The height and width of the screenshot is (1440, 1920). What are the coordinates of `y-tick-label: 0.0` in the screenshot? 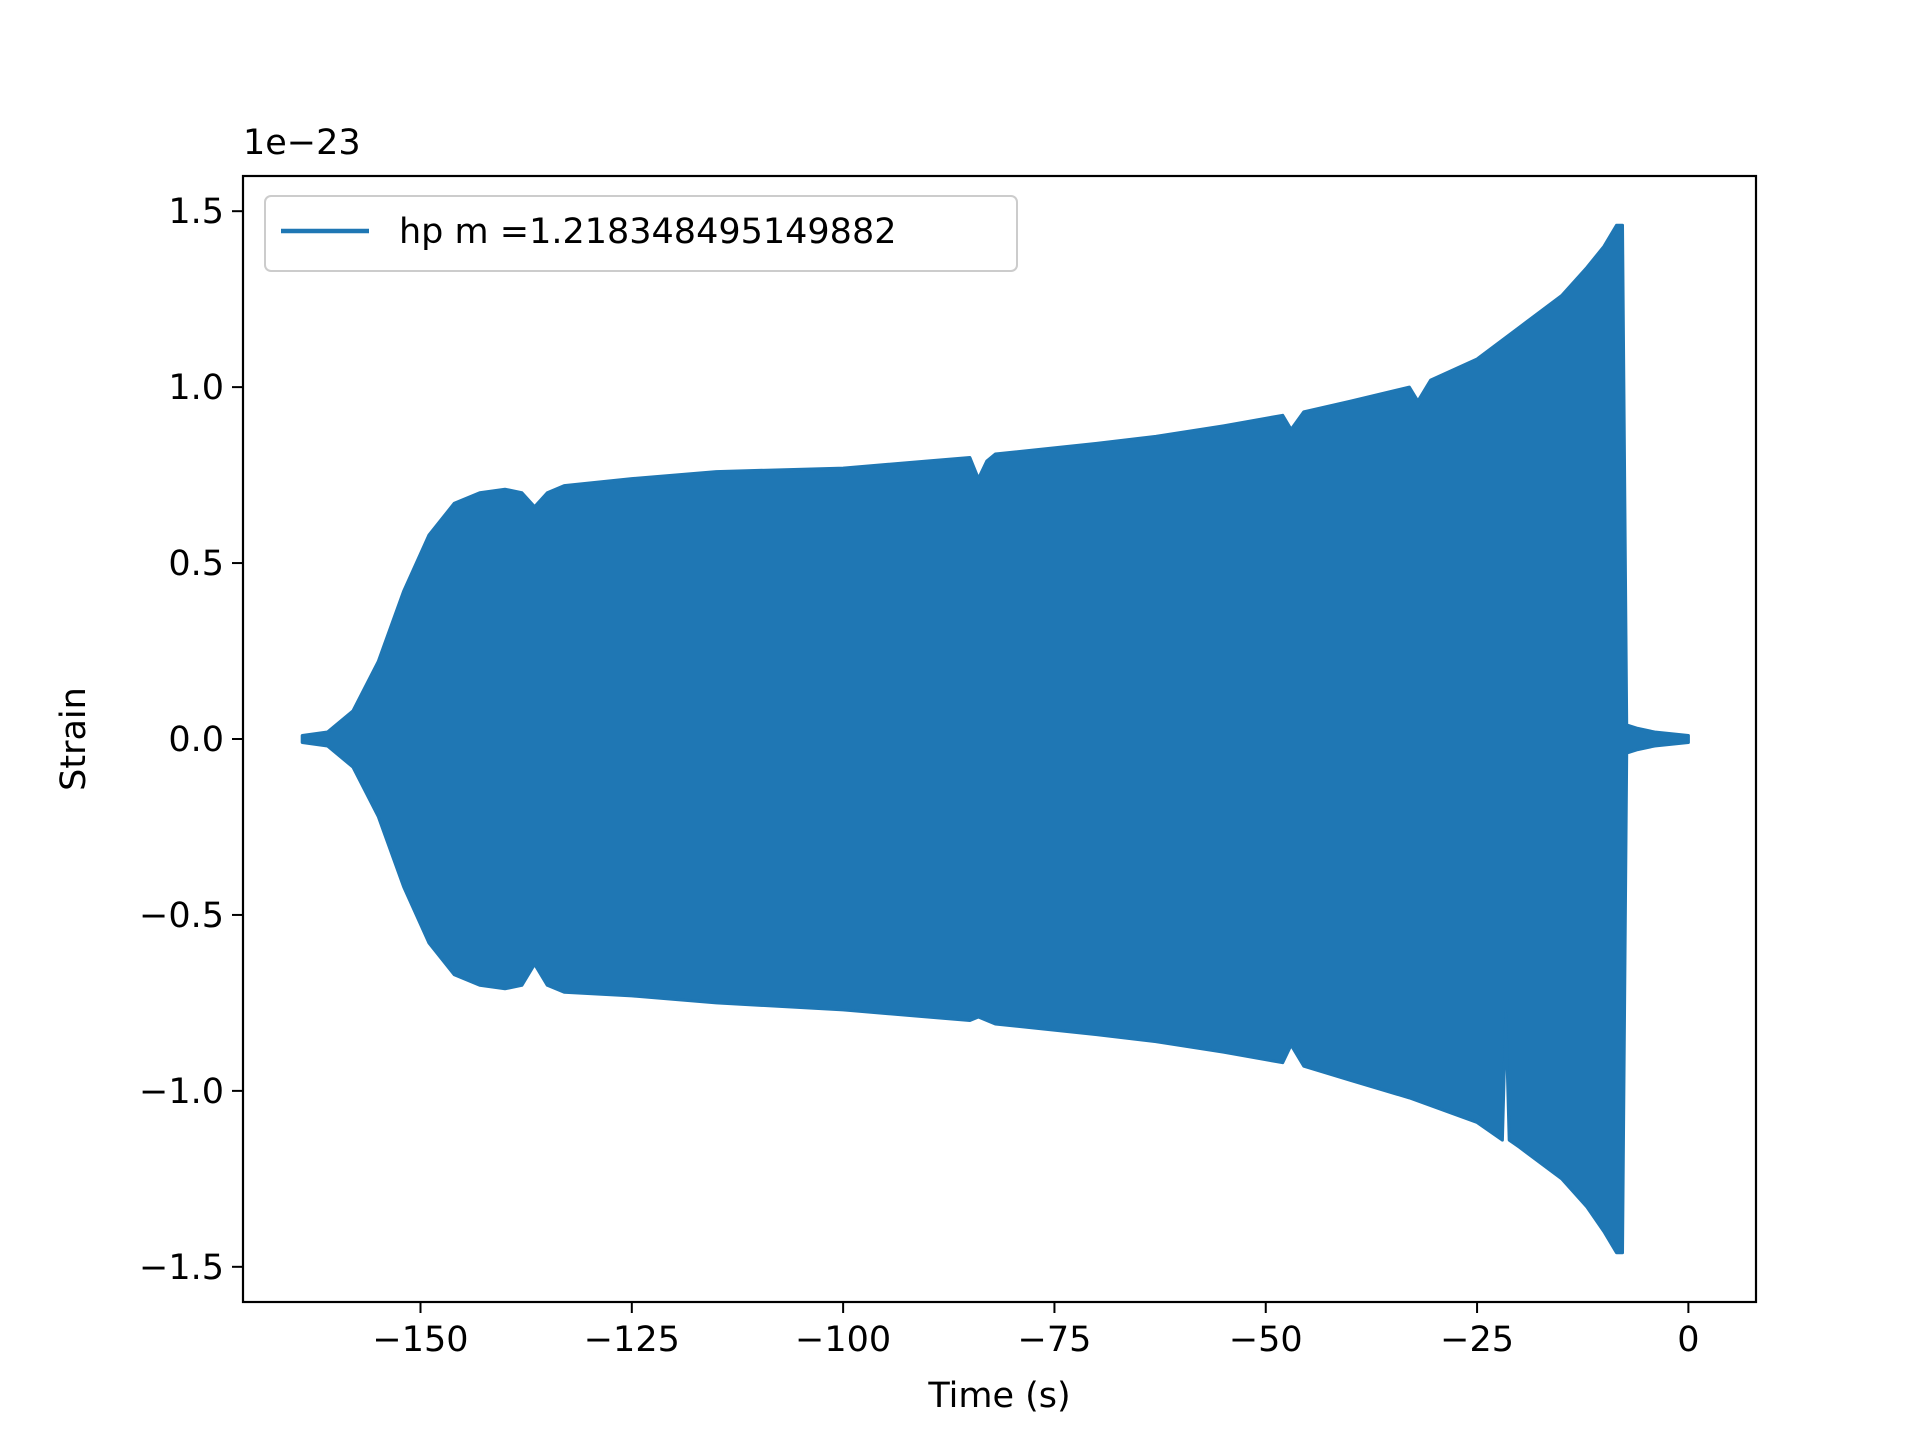 It's located at (196, 740).